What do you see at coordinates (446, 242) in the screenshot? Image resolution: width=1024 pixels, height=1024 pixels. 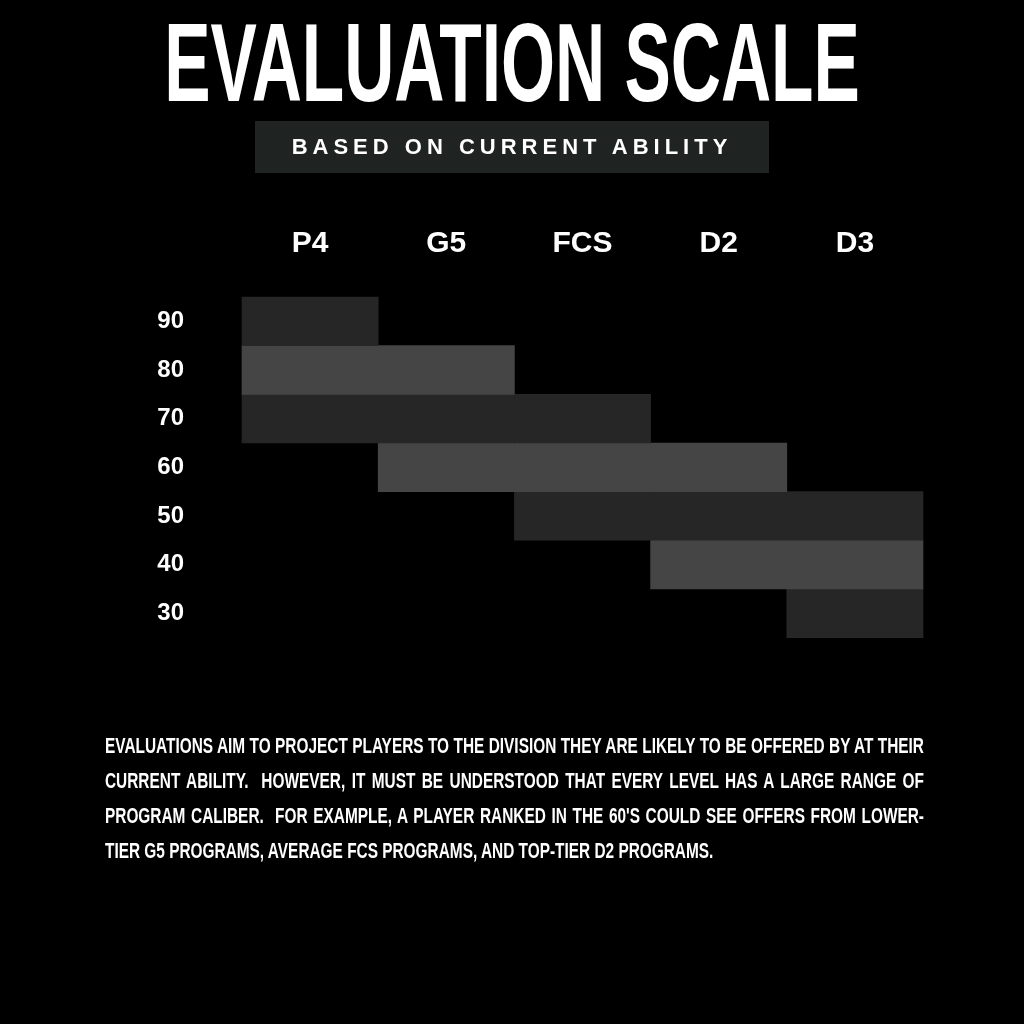 I see `x-tick-label: G5` at bounding box center [446, 242].